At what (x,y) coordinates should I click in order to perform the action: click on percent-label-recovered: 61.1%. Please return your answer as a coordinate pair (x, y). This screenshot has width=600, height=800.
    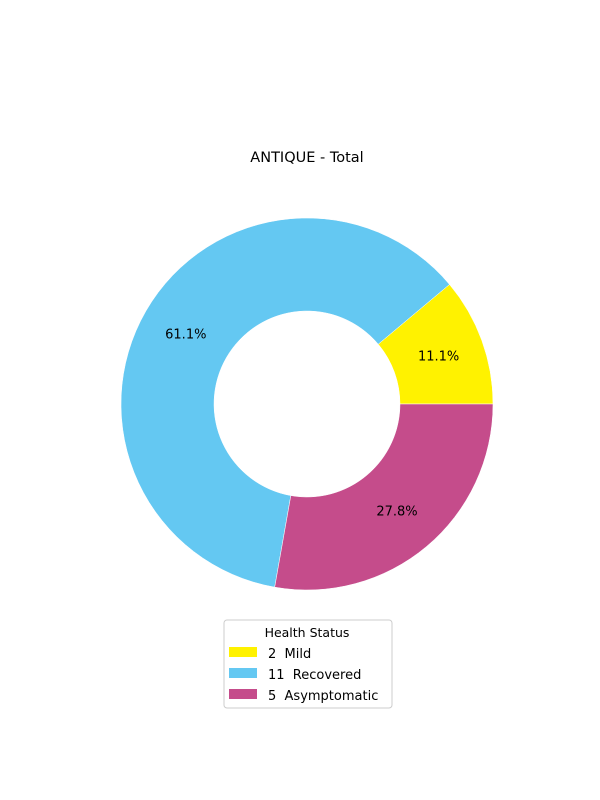
    Looking at the image, I should click on (185, 335).